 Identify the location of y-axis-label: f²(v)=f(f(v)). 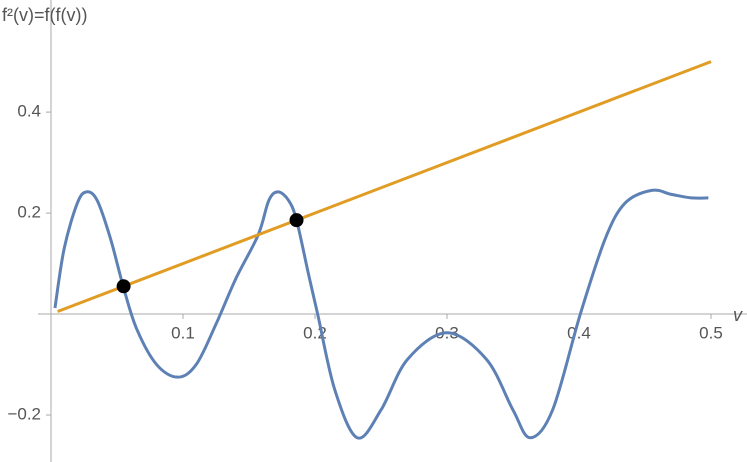
(44, 15).